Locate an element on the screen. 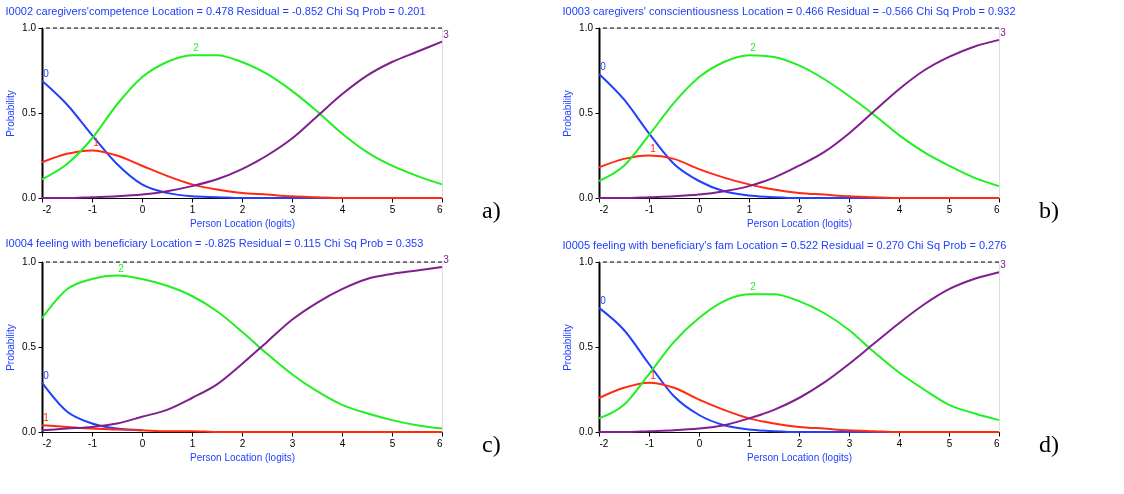 The height and width of the screenshot is (494, 1124). text: b) is located at coordinates (1049, 210).